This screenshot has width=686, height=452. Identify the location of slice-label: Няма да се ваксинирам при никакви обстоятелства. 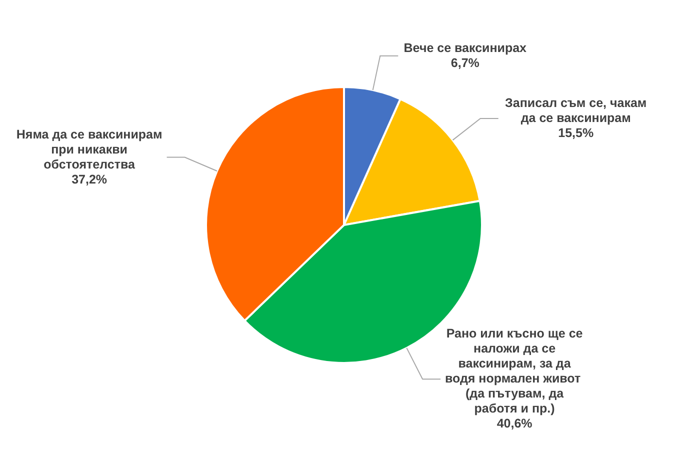
(89, 149).